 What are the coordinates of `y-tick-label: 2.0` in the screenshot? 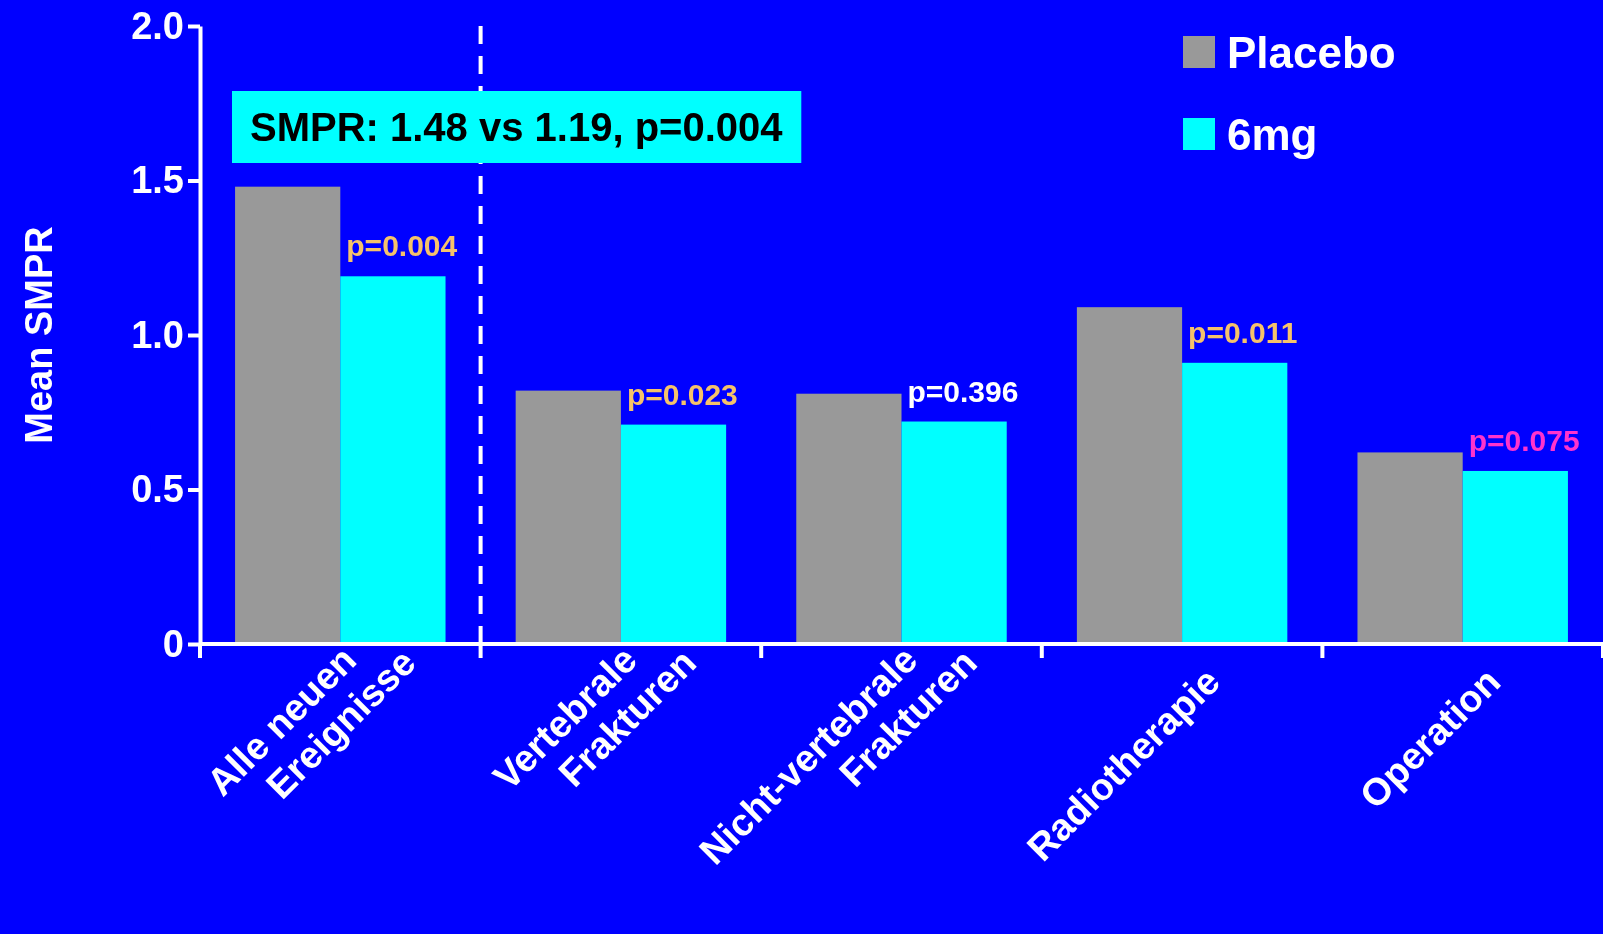 It's located at (157, 25).